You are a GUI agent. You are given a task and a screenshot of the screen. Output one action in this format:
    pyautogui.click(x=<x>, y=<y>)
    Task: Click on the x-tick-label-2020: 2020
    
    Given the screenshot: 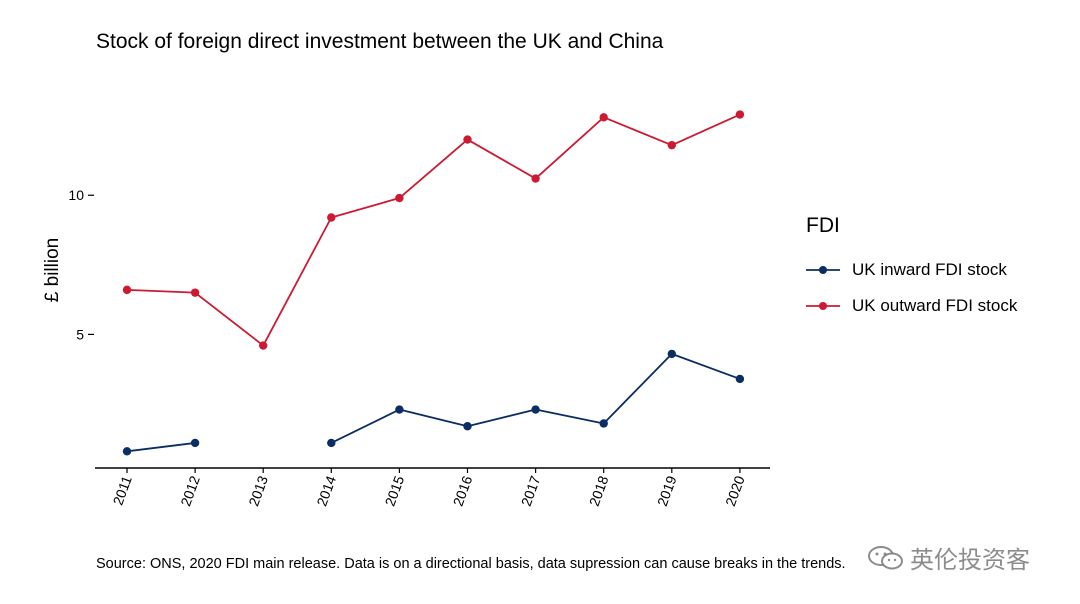 What is the action you would take?
    pyautogui.click(x=735, y=490)
    